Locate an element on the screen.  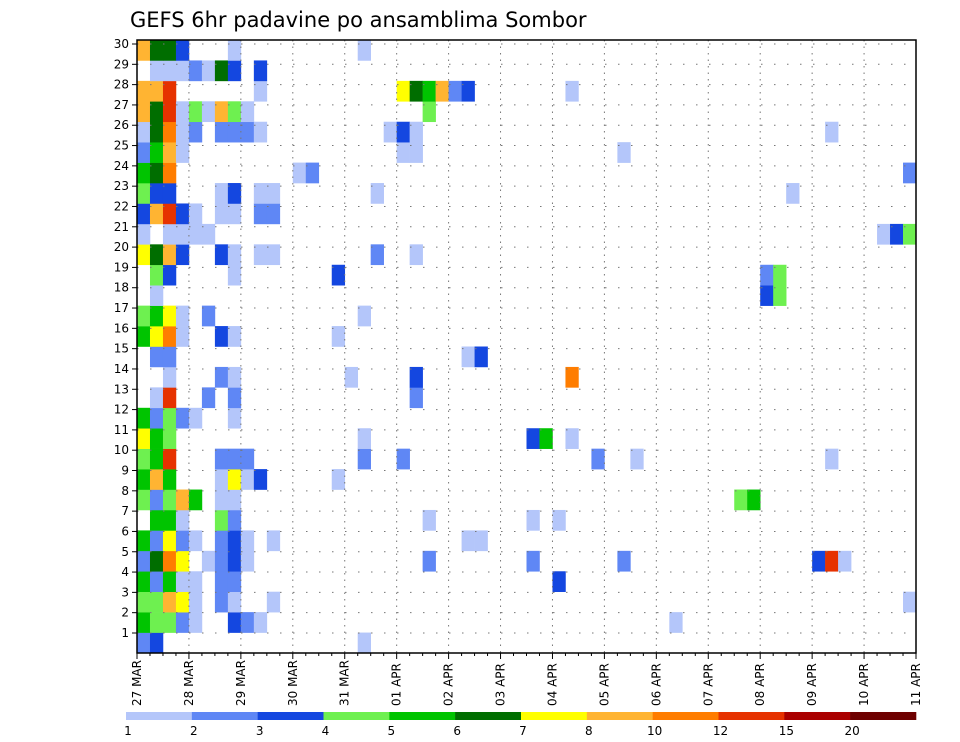
colorbar-swatch is located at coordinates (159, 716).